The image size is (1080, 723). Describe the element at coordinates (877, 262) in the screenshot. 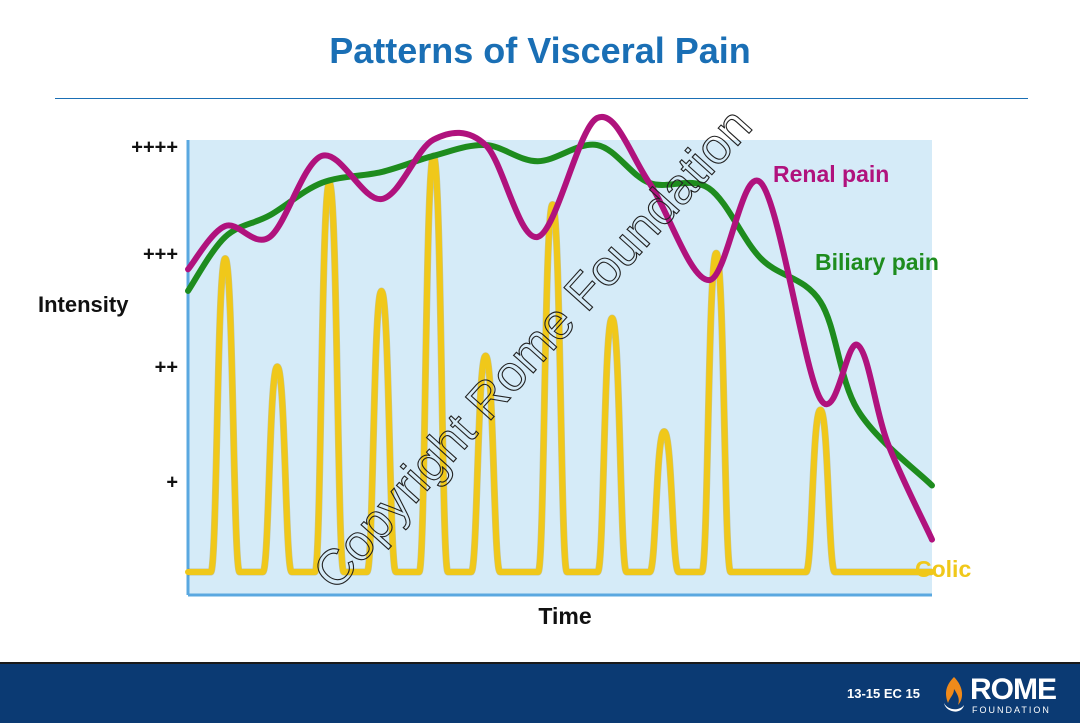

I see `legend-label-biliary-pain: Biliary pain` at that location.